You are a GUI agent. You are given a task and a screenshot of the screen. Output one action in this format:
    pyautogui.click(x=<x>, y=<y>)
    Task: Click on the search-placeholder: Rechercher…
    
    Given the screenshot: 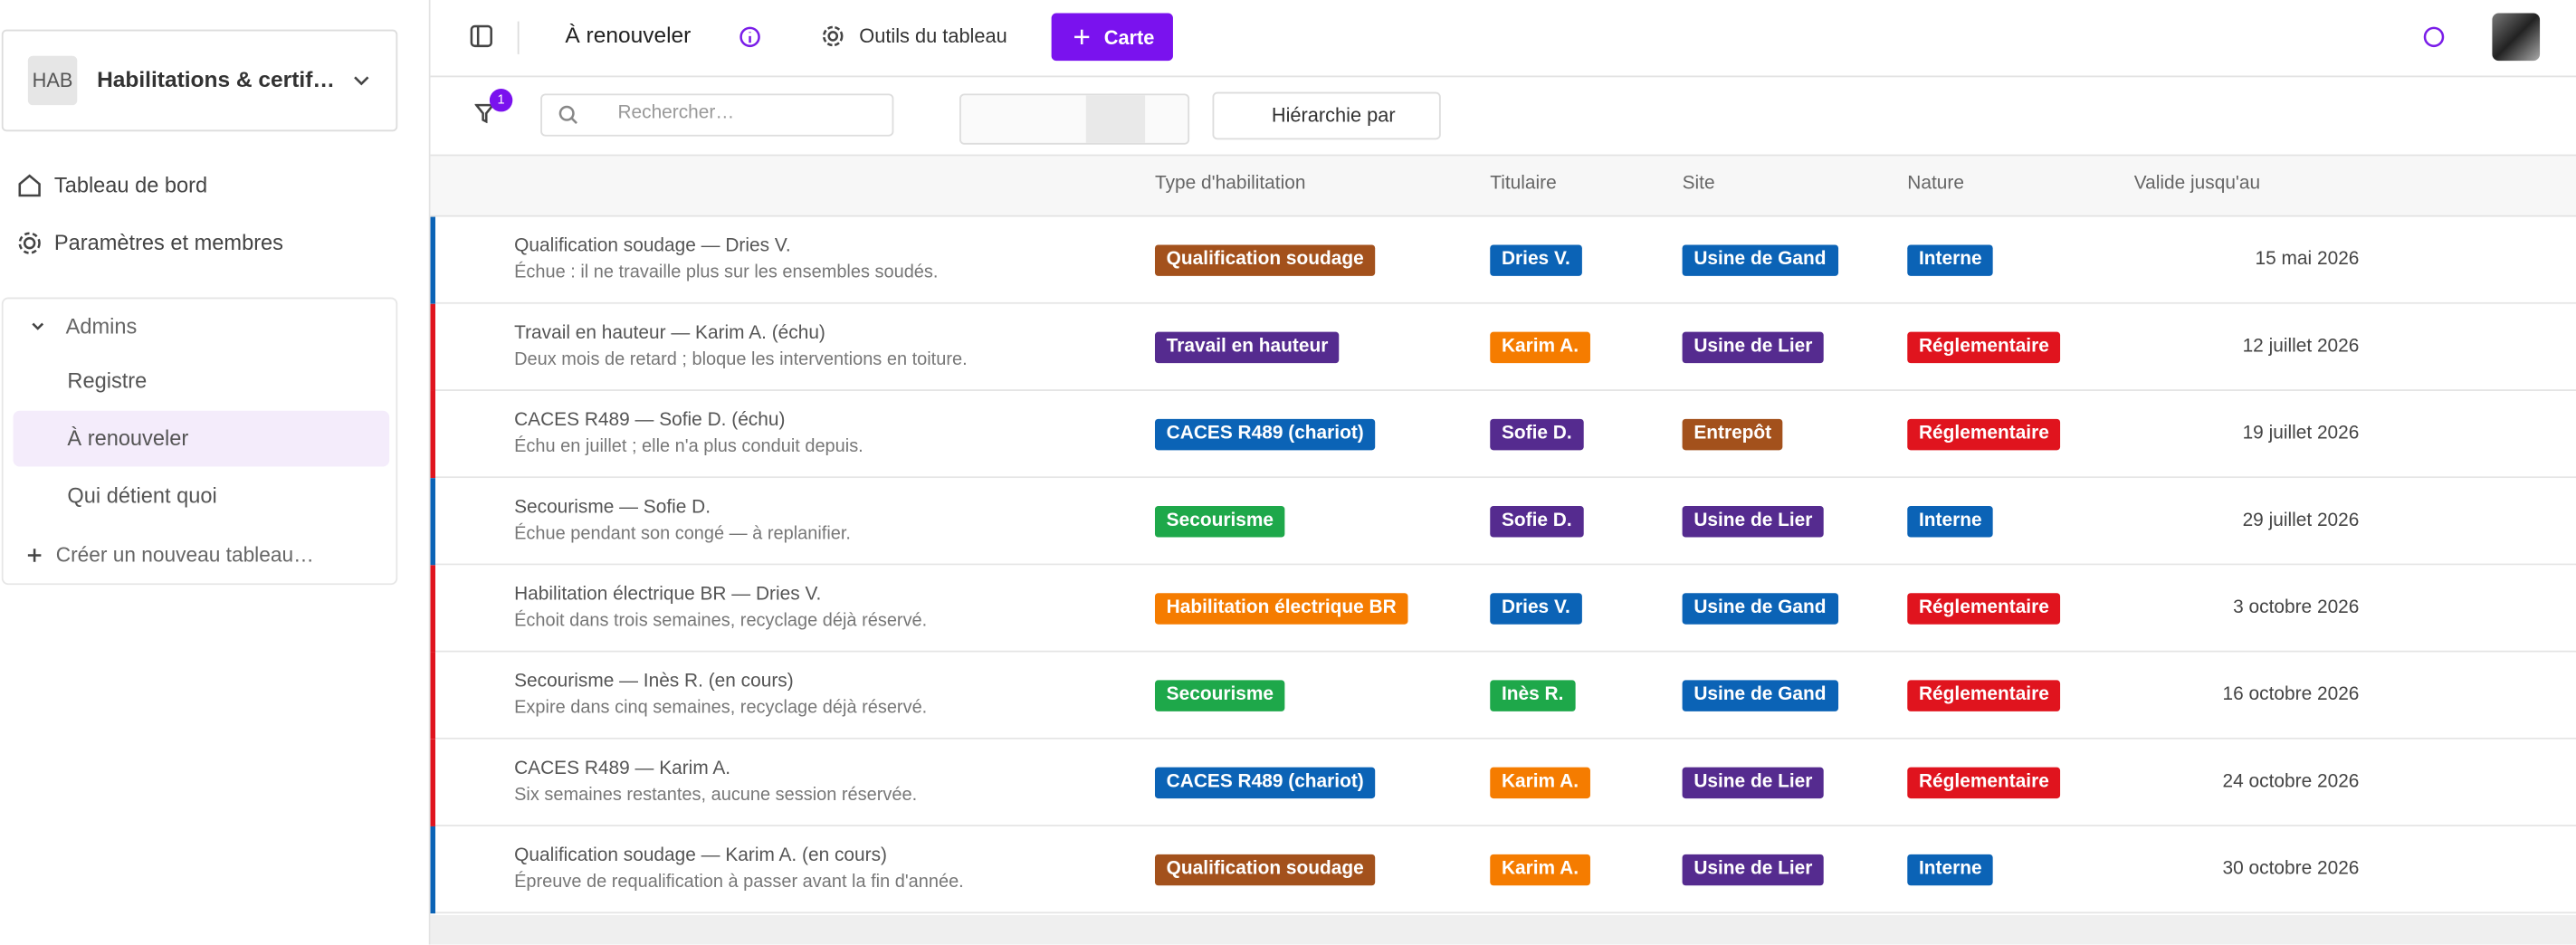 What is the action you would take?
    pyautogui.click(x=676, y=113)
    